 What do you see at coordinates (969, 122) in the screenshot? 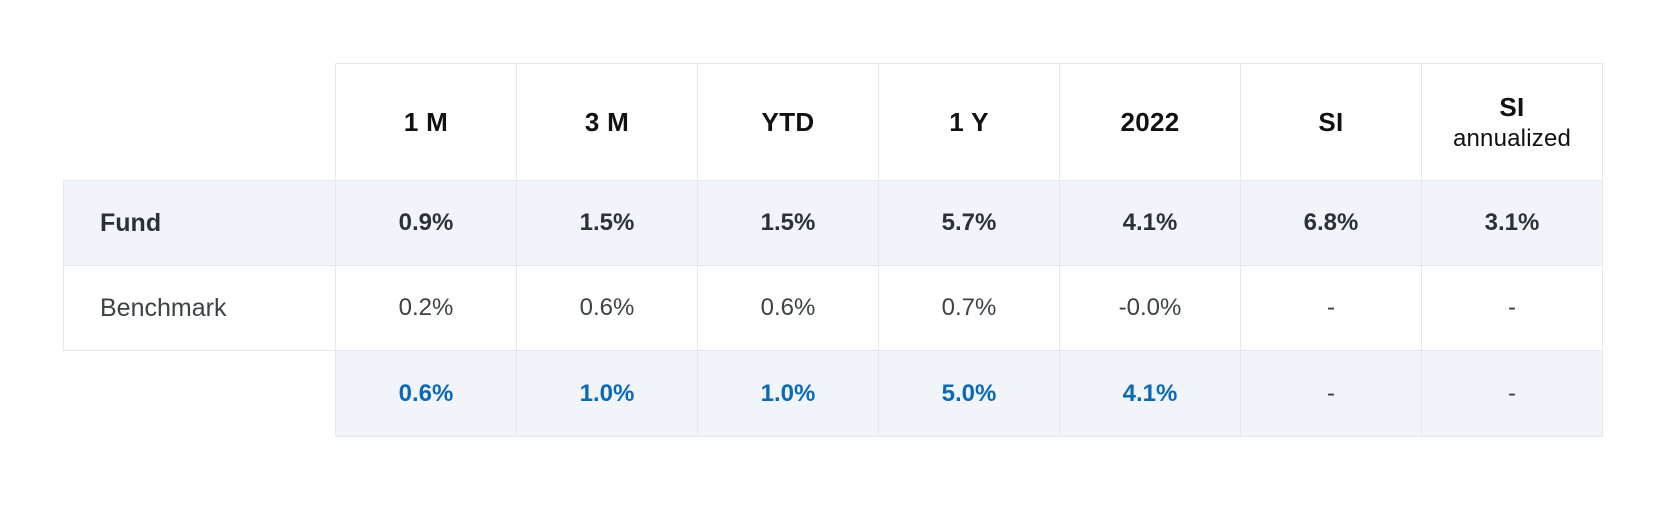
I see `column-header-1y: 1 Y` at bounding box center [969, 122].